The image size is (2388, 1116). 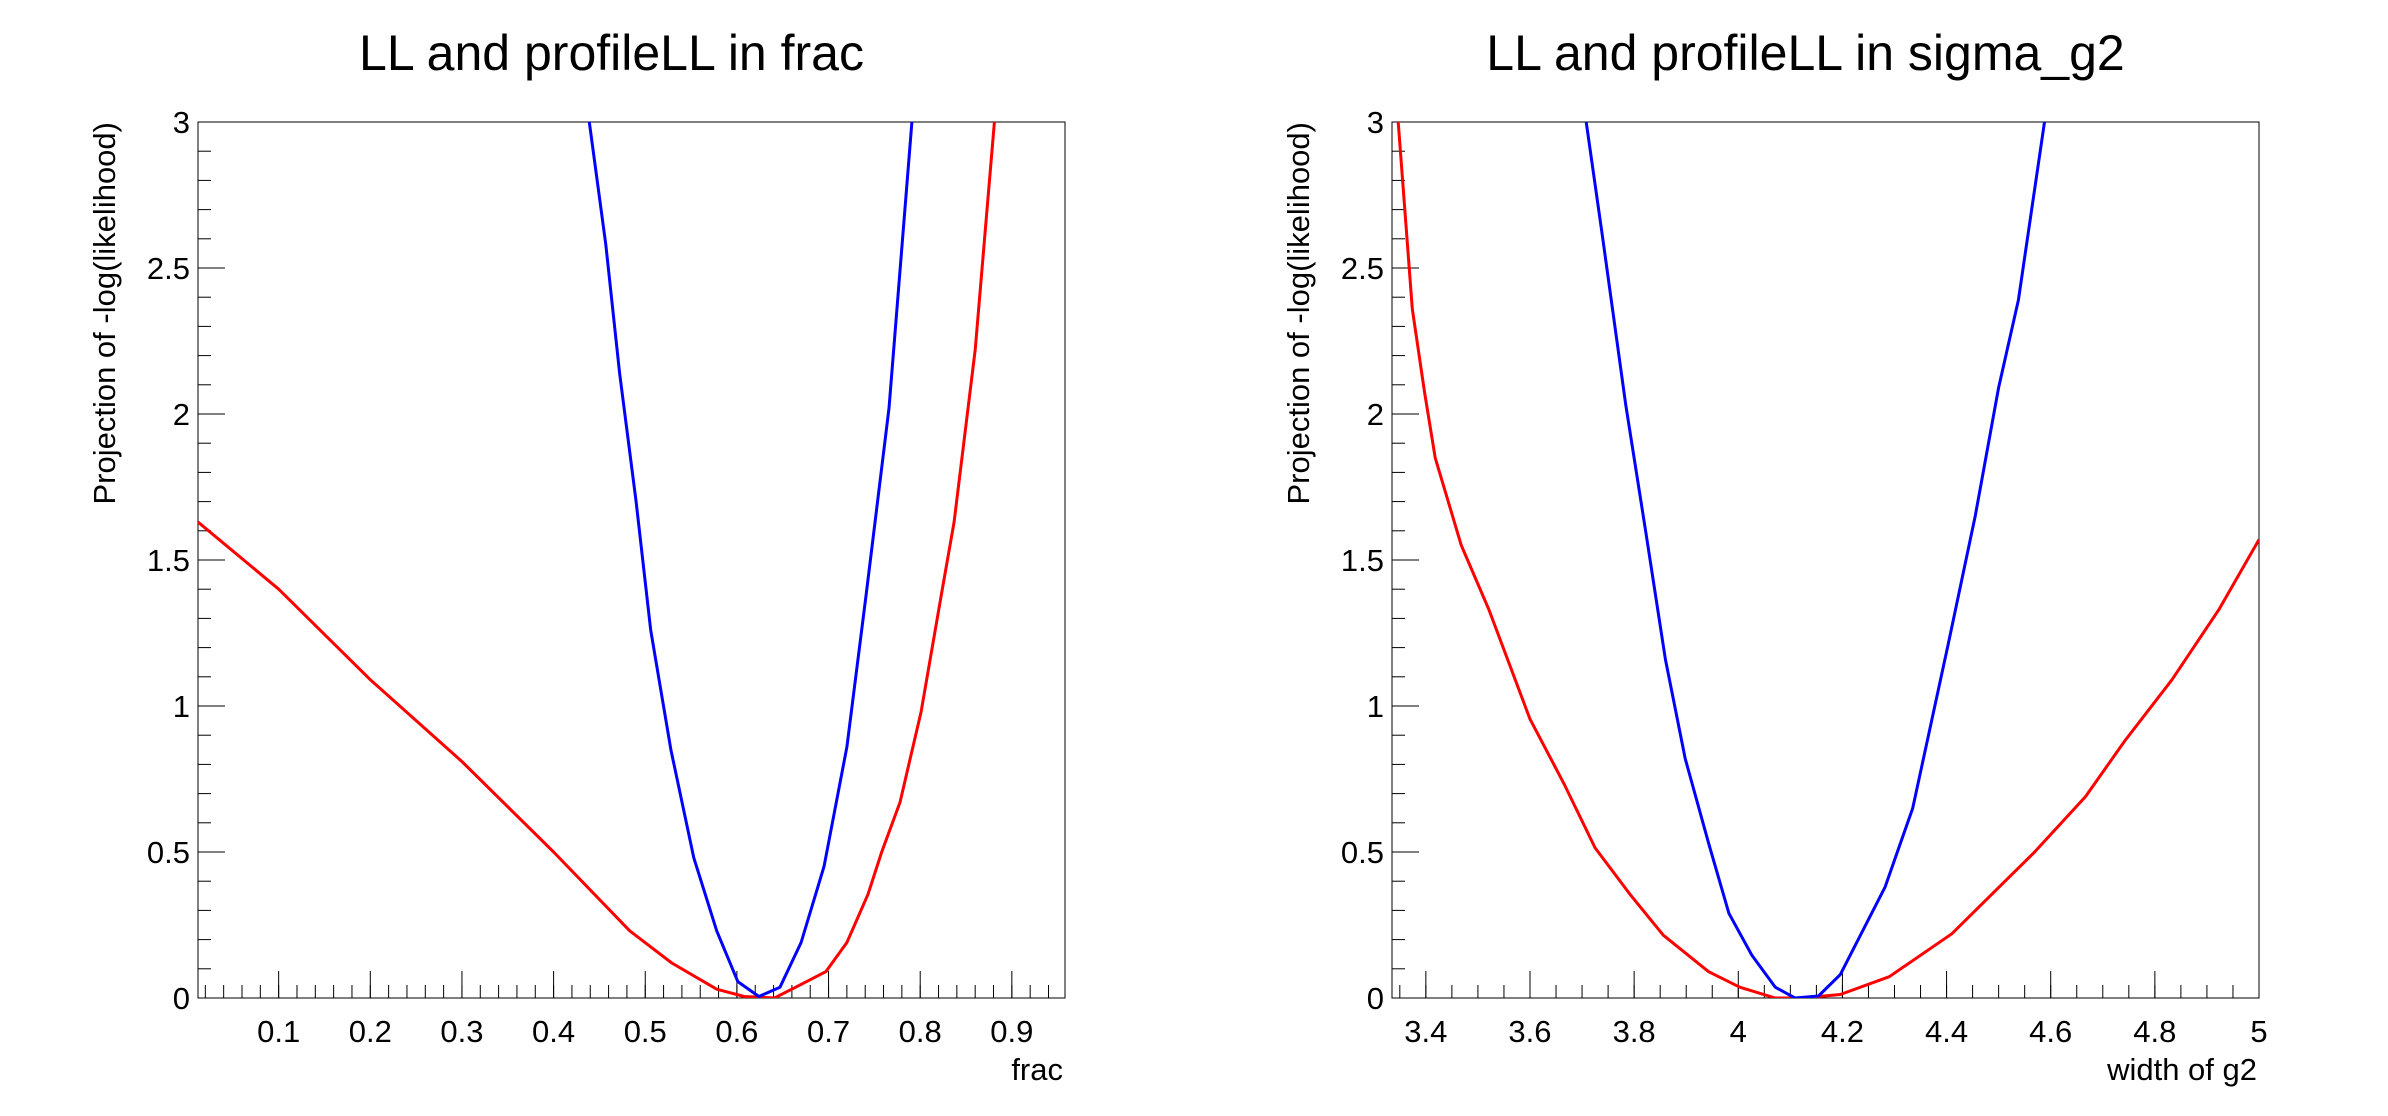 I want to click on x-tick-label: 0.4, so click(x=553, y=1031).